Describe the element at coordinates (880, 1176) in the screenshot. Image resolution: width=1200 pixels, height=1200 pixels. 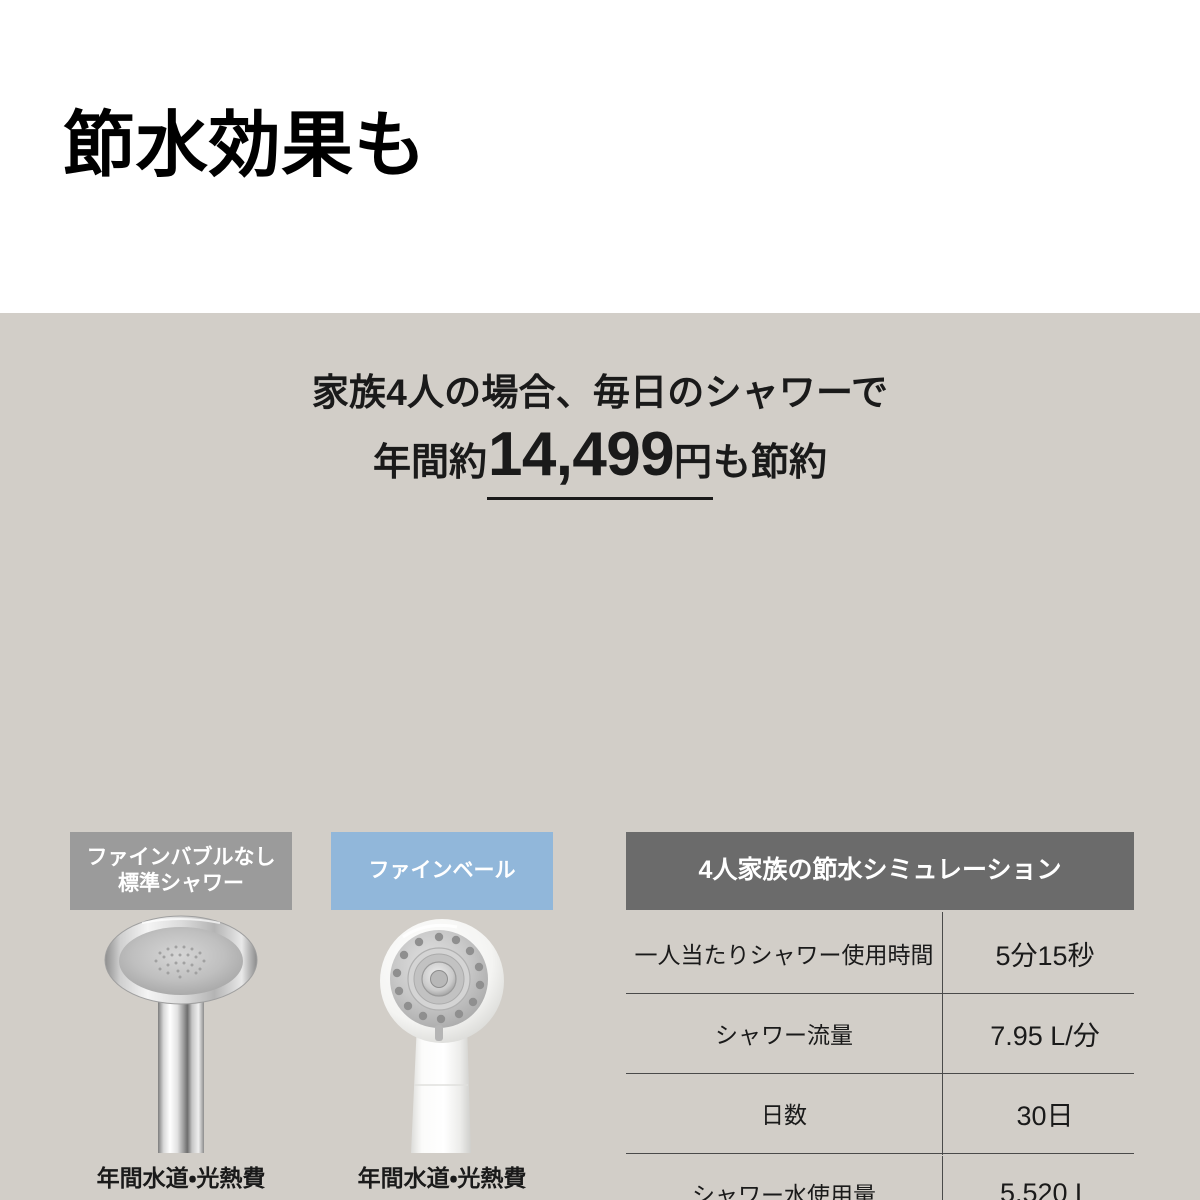
I see `table-row: シャワー水使用量 5,520 L` at that location.